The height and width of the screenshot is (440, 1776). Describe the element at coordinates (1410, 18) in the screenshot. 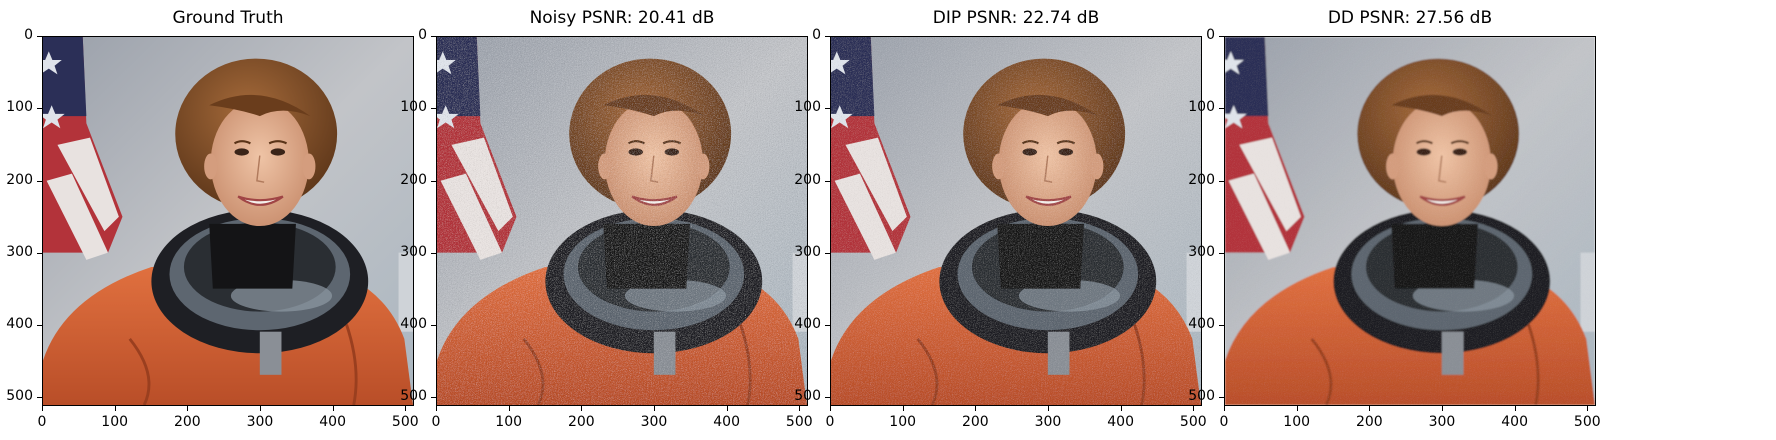

I see `subplot-title: DD PSNR: 27.56 dB` at that location.